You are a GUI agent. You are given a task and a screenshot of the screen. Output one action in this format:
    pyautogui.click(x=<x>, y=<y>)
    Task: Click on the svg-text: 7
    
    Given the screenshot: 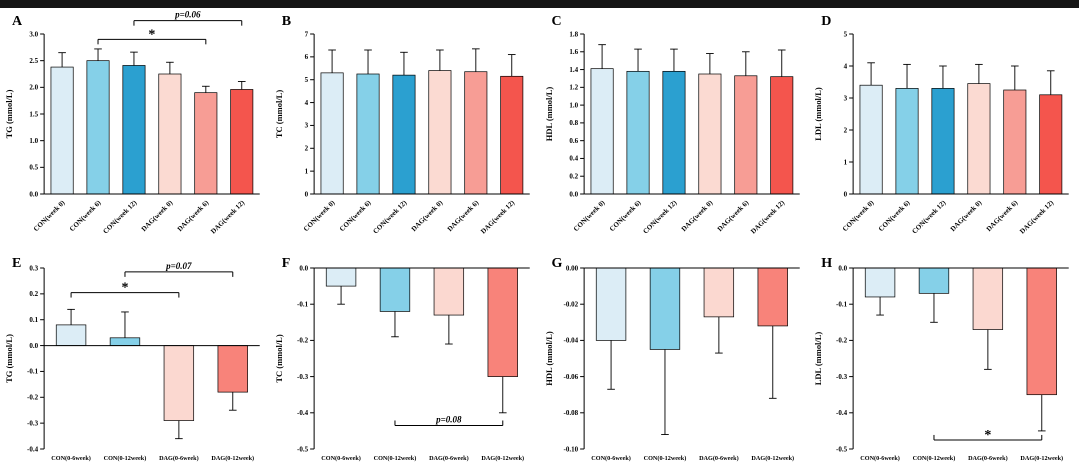 What is the action you would take?
    pyautogui.click(x=306, y=34)
    